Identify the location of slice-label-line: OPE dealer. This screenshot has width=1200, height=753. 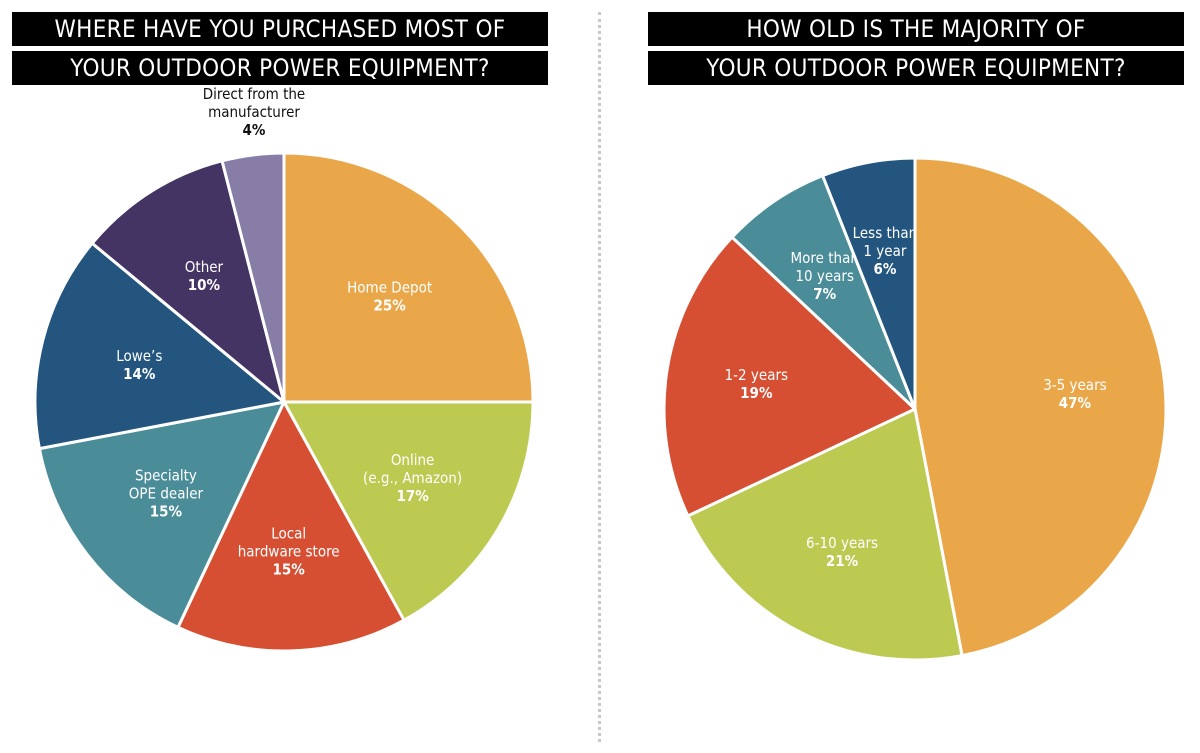
(166, 494).